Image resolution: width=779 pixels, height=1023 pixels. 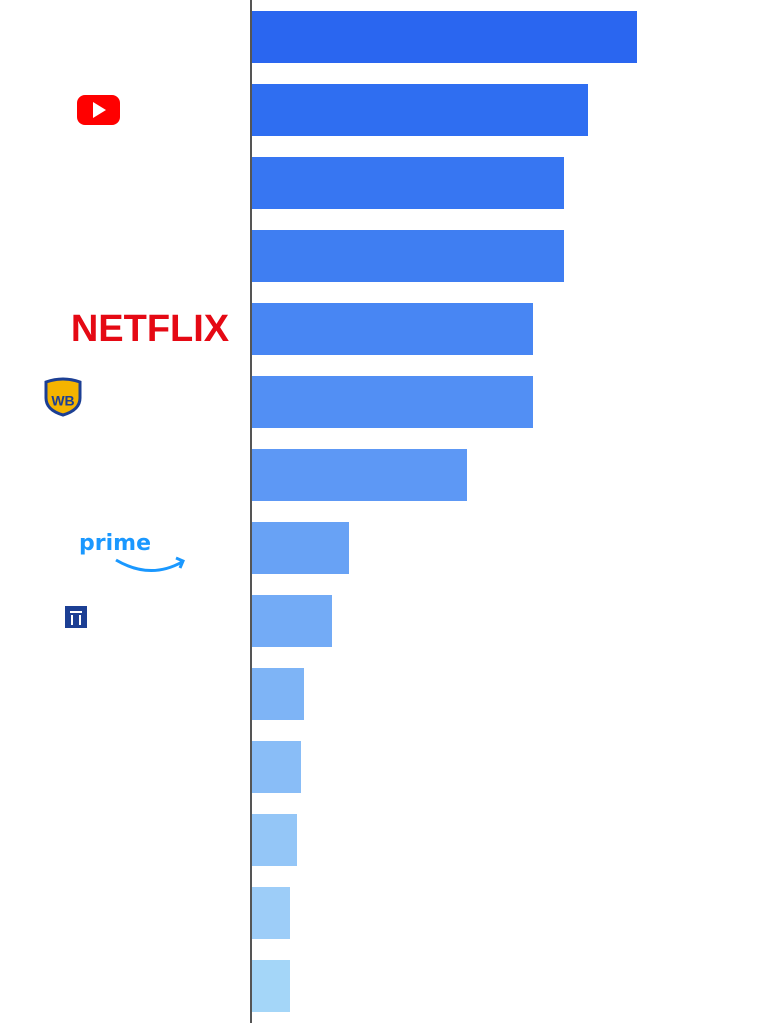 I want to click on faint-logo, so click(x=76, y=617).